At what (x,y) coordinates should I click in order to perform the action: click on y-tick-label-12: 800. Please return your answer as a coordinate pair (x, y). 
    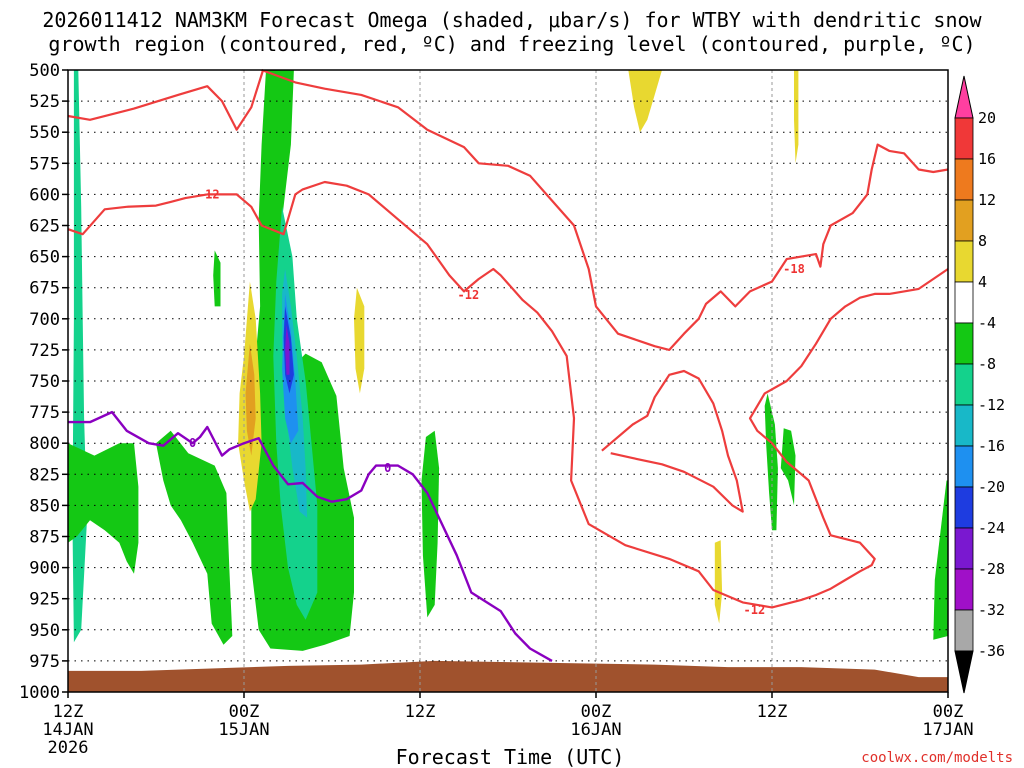
    Looking at the image, I should click on (44, 444).